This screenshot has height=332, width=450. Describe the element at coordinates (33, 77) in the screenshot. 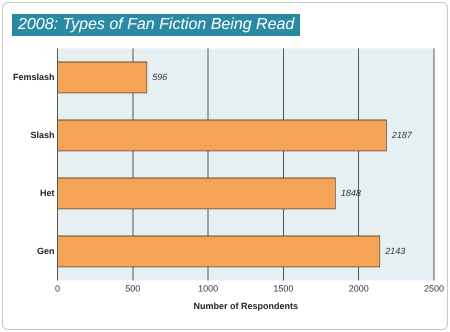

I see `y-tick-label: Femslash` at that location.